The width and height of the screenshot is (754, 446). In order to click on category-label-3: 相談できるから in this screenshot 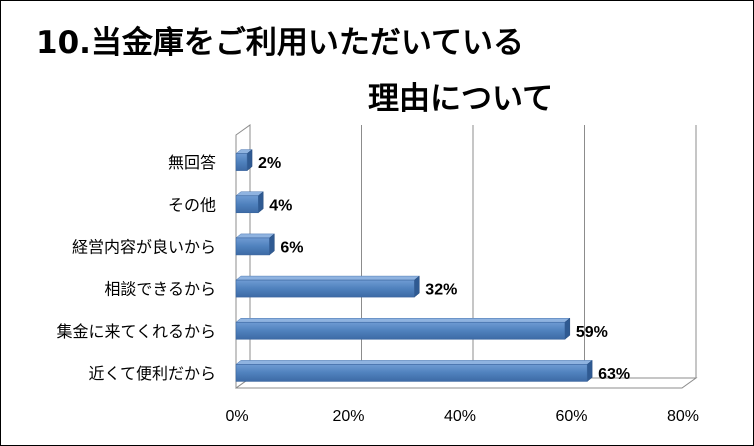, I will do `click(160, 289)`.